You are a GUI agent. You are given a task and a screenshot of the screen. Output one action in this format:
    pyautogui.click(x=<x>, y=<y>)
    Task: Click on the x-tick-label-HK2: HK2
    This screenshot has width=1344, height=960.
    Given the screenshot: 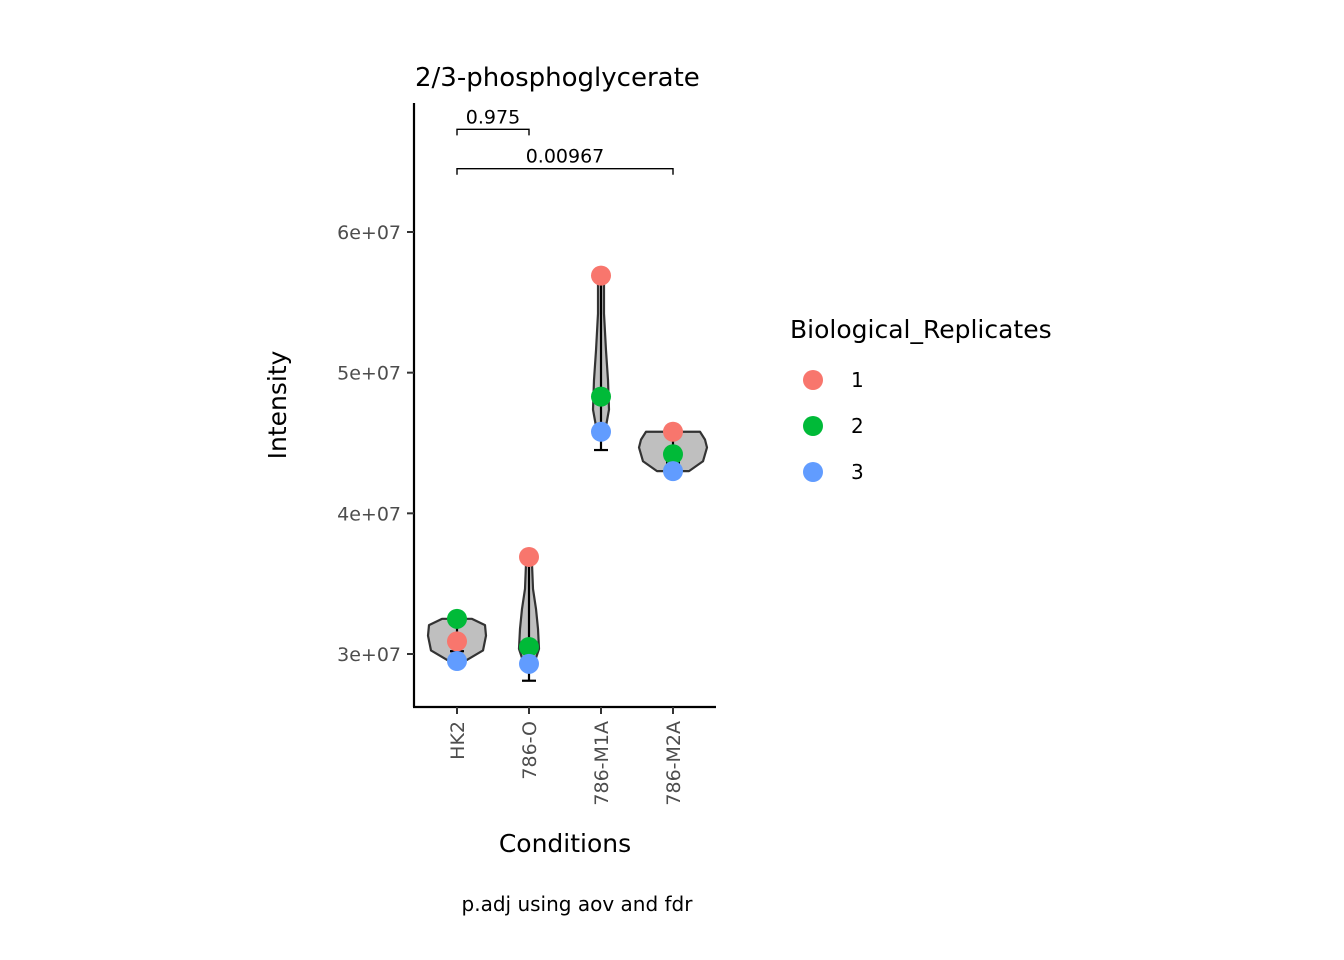 What is the action you would take?
    pyautogui.click(x=458, y=740)
    